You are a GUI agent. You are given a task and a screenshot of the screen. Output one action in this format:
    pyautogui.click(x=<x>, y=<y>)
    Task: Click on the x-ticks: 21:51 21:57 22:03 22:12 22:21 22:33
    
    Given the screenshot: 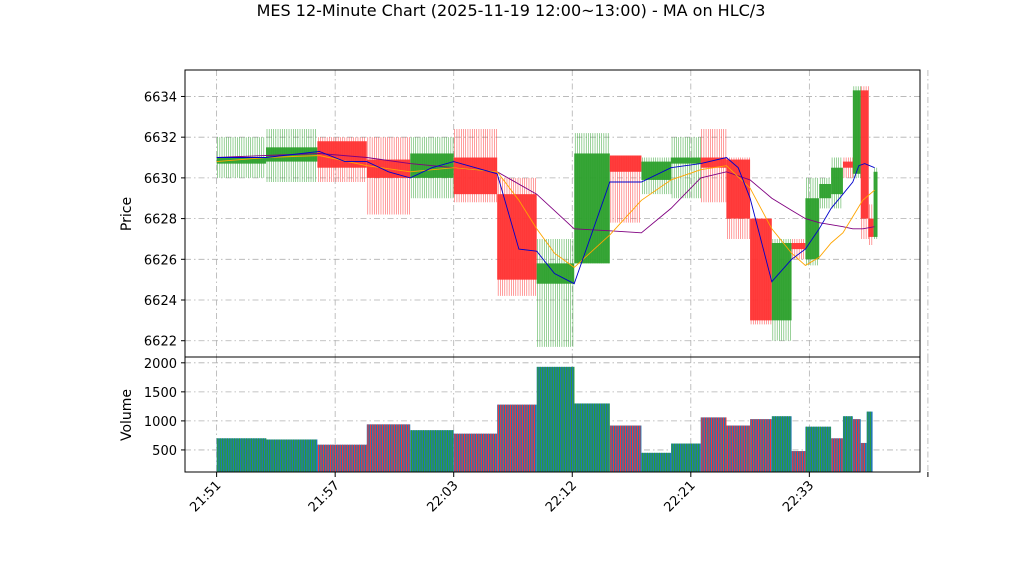 What is the action you would take?
    pyautogui.click(x=558, y=493)
    